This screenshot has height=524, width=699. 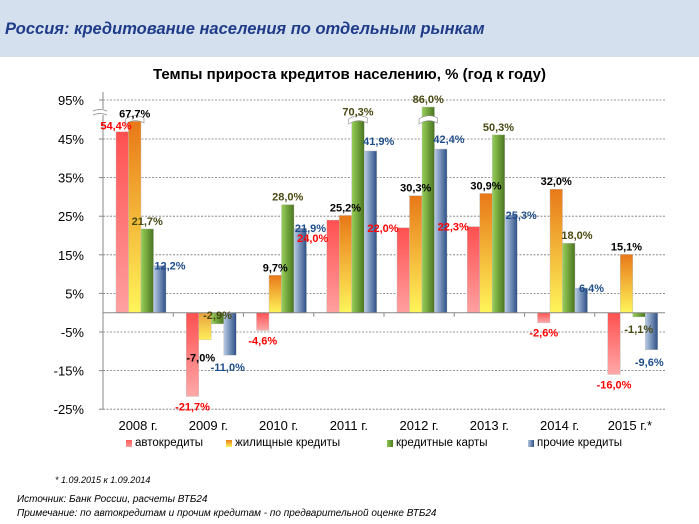 What do you see at coordinates (71, 216) in the screenshot?
I see `y-tick-label: 25%` at bounding box center [71, 216].